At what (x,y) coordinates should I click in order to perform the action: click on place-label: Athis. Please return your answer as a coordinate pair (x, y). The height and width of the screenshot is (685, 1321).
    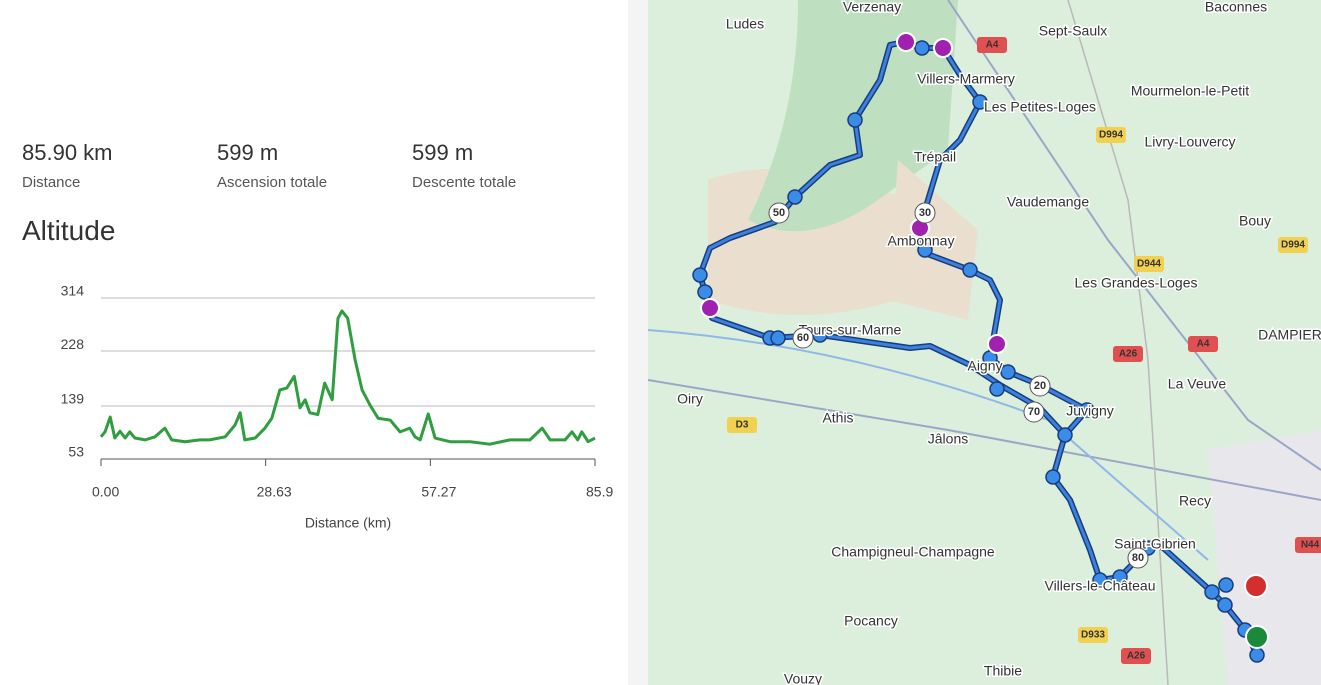
    Looking at the image, I should click on (837, 418).